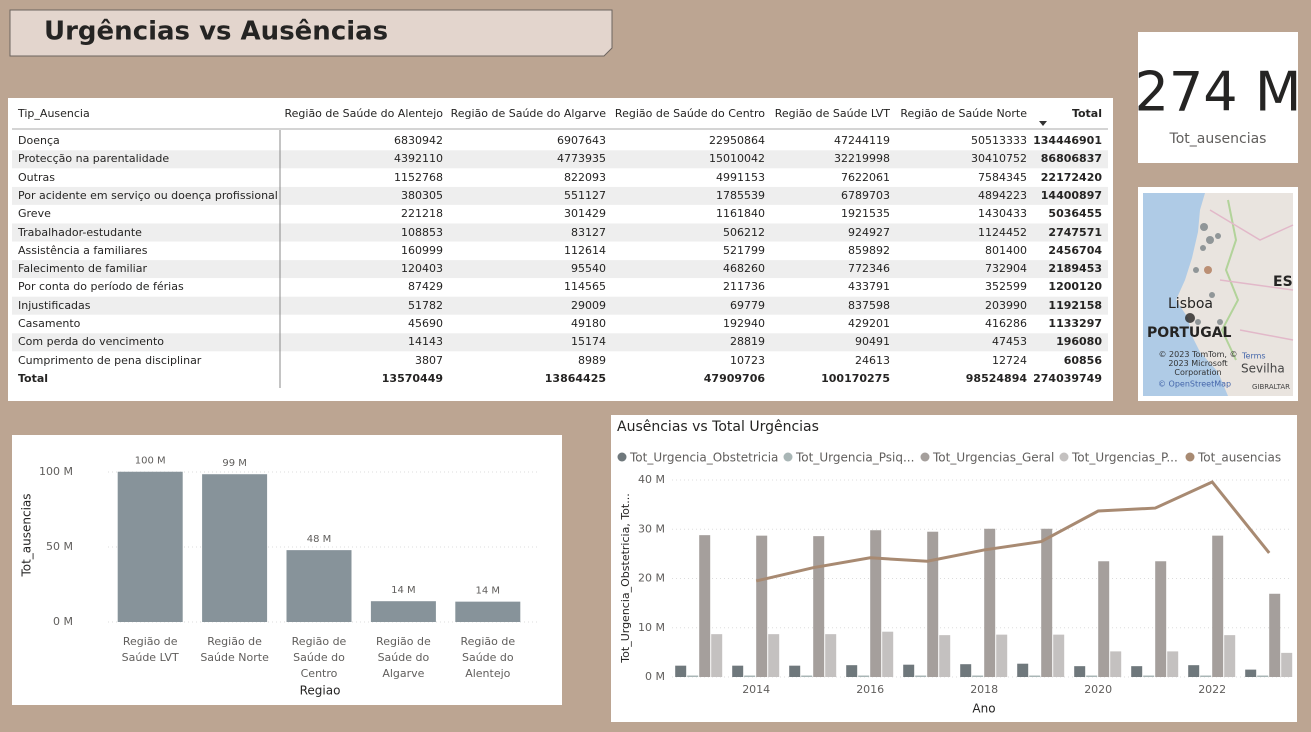 This screenshot has height=732, width=1311. I want to click on table-cell: 203990, so click(1006, 305).